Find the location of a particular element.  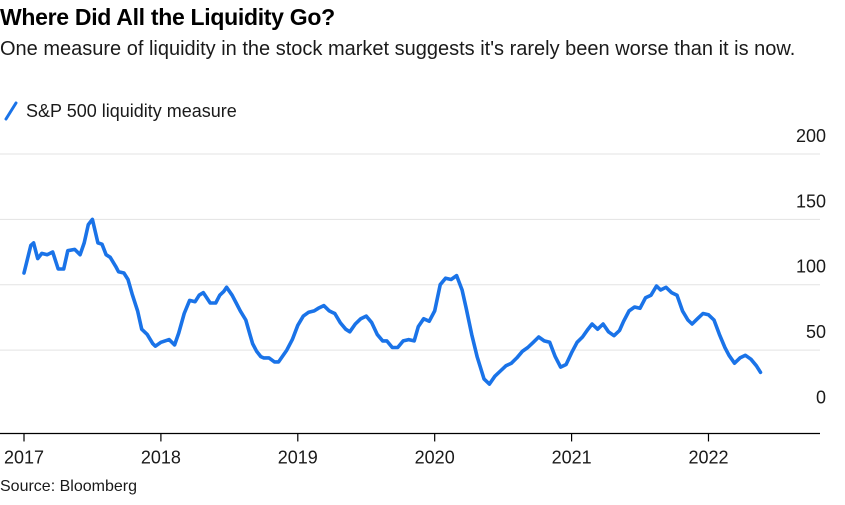

x-tick-label: 2017 is located at coordinates (24, 457).